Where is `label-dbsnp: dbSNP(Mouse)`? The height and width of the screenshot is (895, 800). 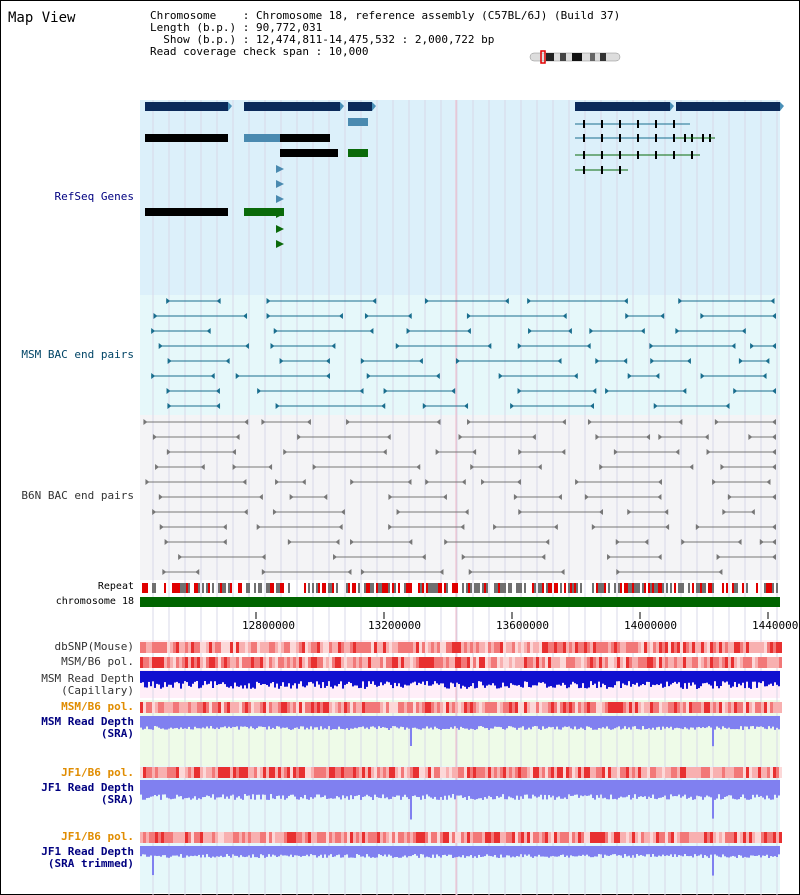
label-dbsnp: dbSNP(Mouse) is located at coordinates (94, 646).